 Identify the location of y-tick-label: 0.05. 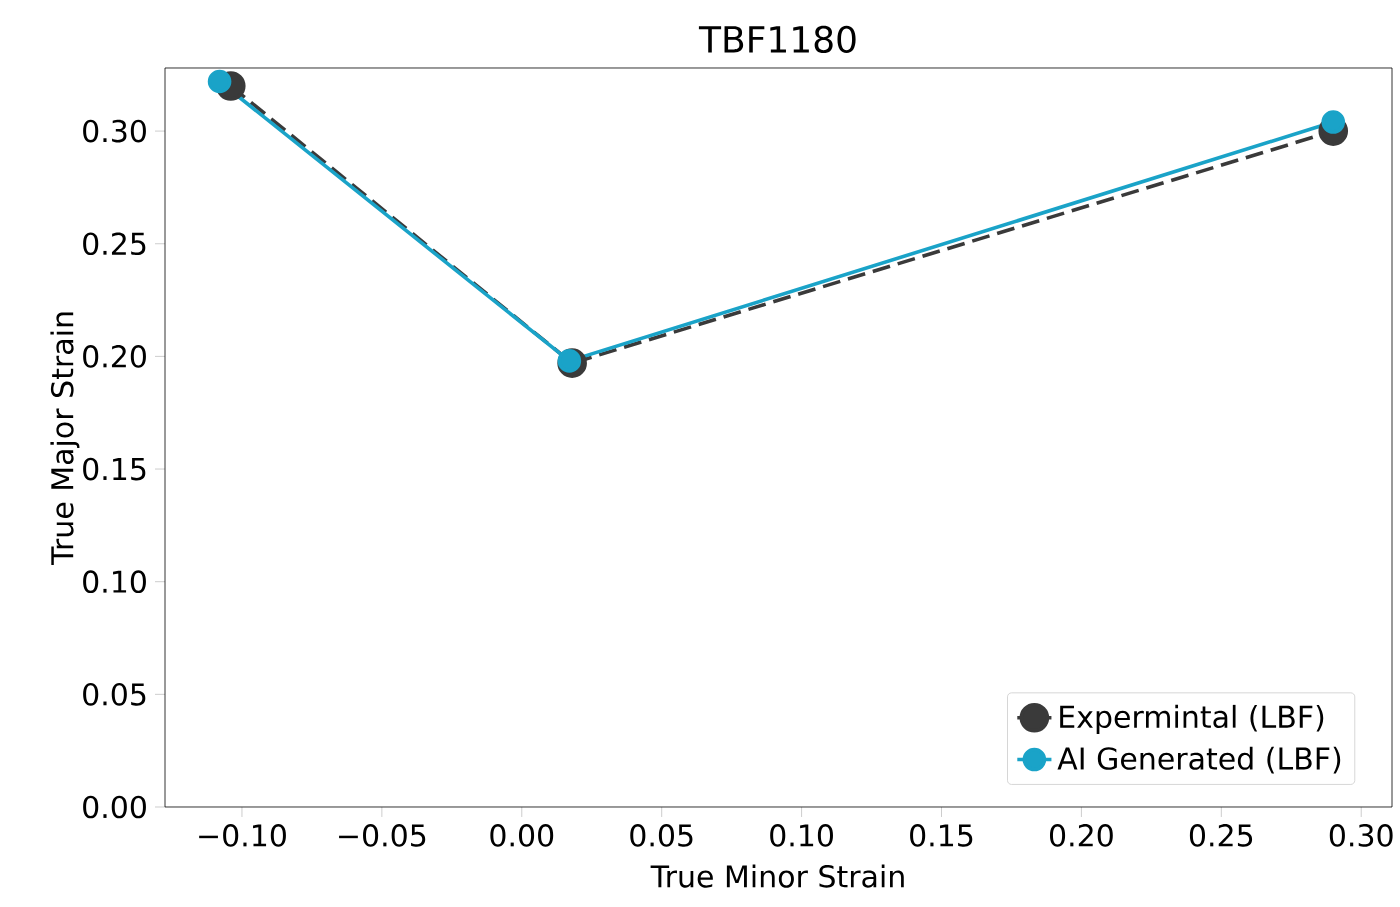
(114, 694).